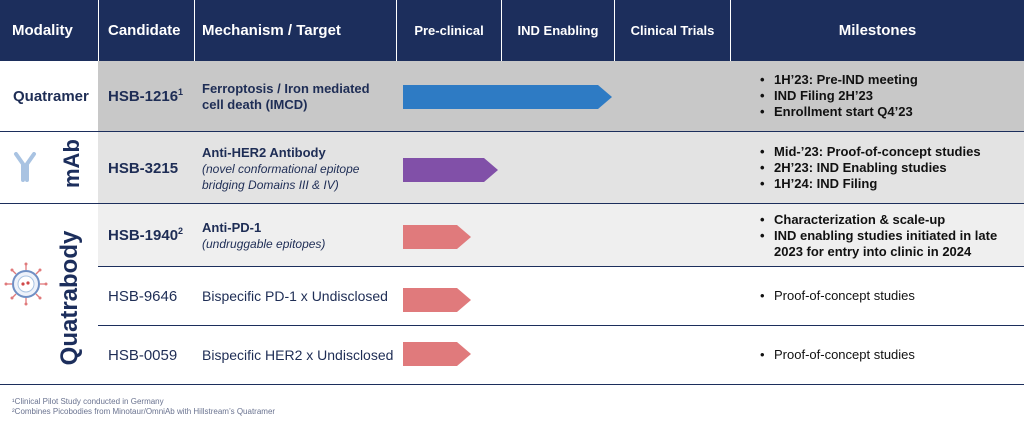 The height and width of the screenshot is (423, 1024). What do you see at coordinates (42, 30) in the screenshot?
I see `header-modality: Modality` at bounding box center [42, 30].